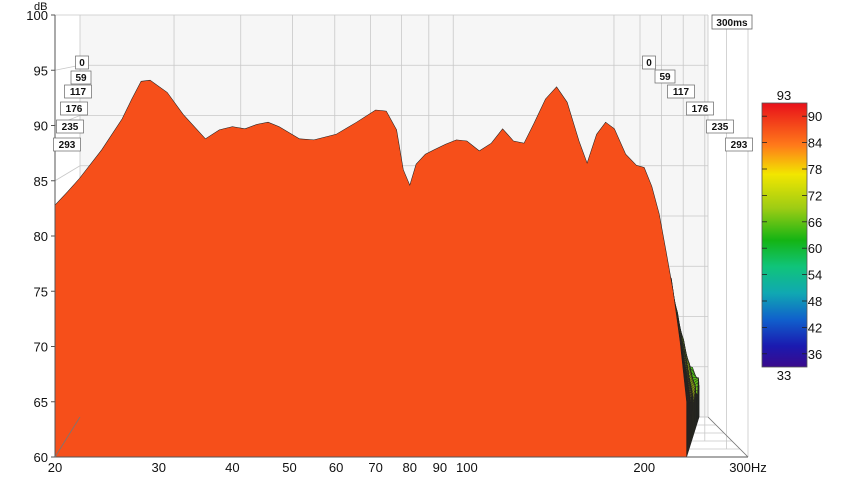 Image resolution: width=846 pixels, height=477 pixels. What do you see at coordinates (41, 181) in the screenshot?
I see `y-tick-label: 85` at bounding box center [41, 181].